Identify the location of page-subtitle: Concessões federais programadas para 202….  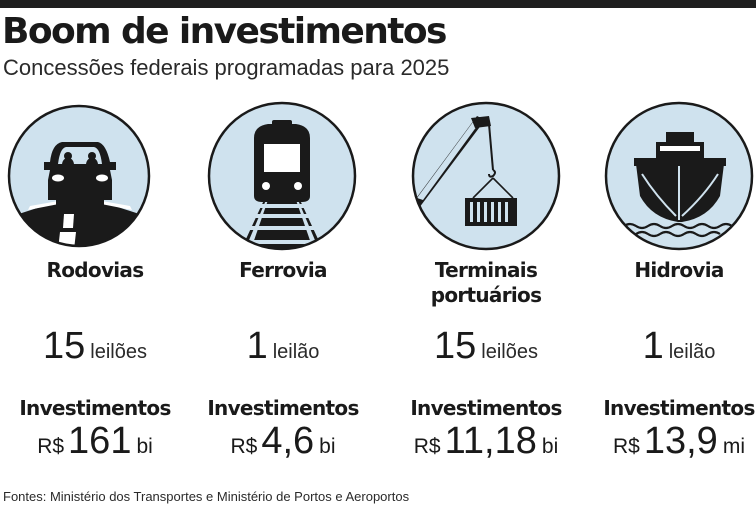
(226, 67).